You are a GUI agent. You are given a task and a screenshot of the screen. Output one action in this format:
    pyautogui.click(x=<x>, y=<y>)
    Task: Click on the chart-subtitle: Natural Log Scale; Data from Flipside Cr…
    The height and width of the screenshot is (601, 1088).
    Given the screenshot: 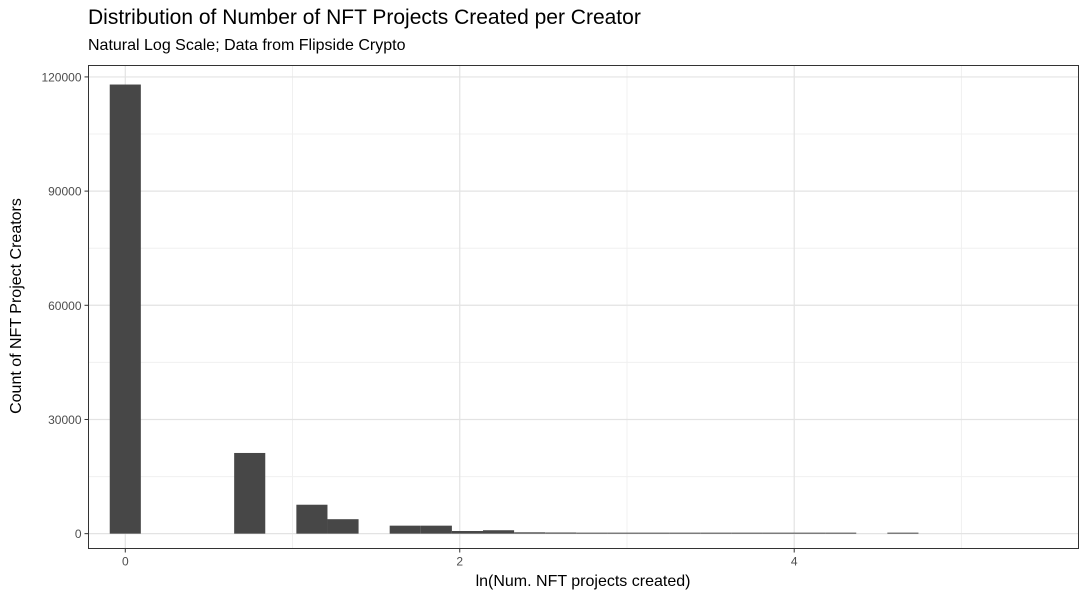 What is the action you would take?
    pyautogui.click(x=247, y=45)
    